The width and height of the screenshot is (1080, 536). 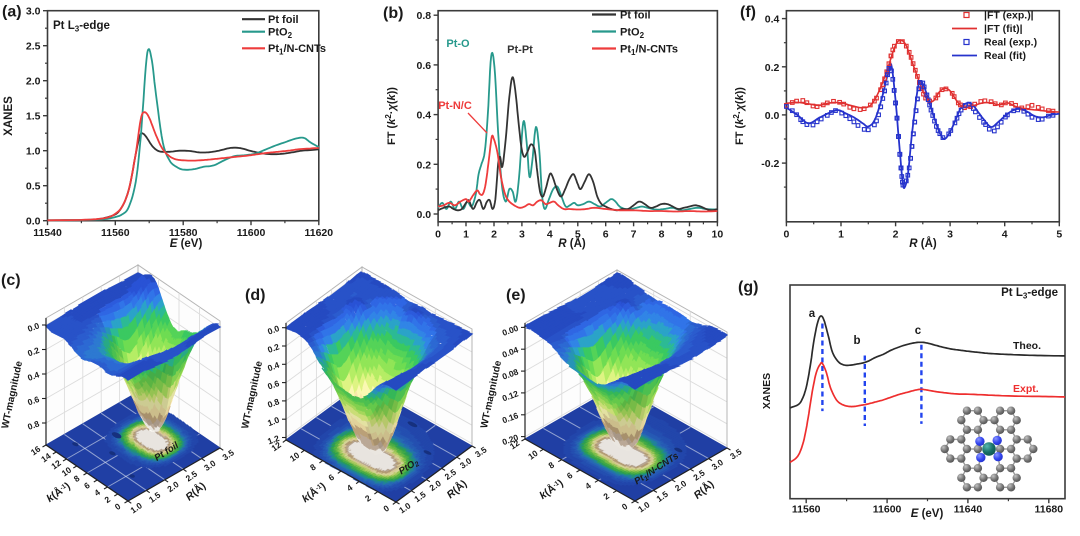 I want to click on svg-text: Pt-Pt, so click(x=520, y=50).